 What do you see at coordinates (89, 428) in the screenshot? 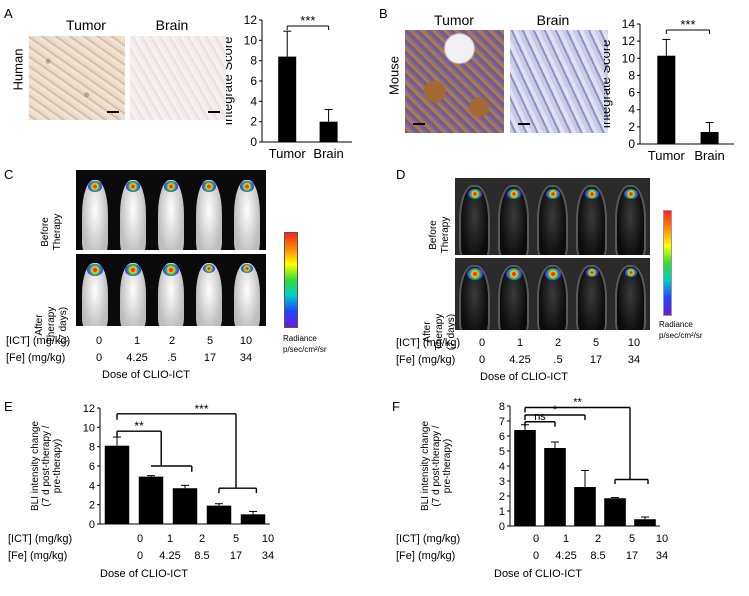
I see `chart-e-y-tick-label: 10` at bounding box center [89, 428].